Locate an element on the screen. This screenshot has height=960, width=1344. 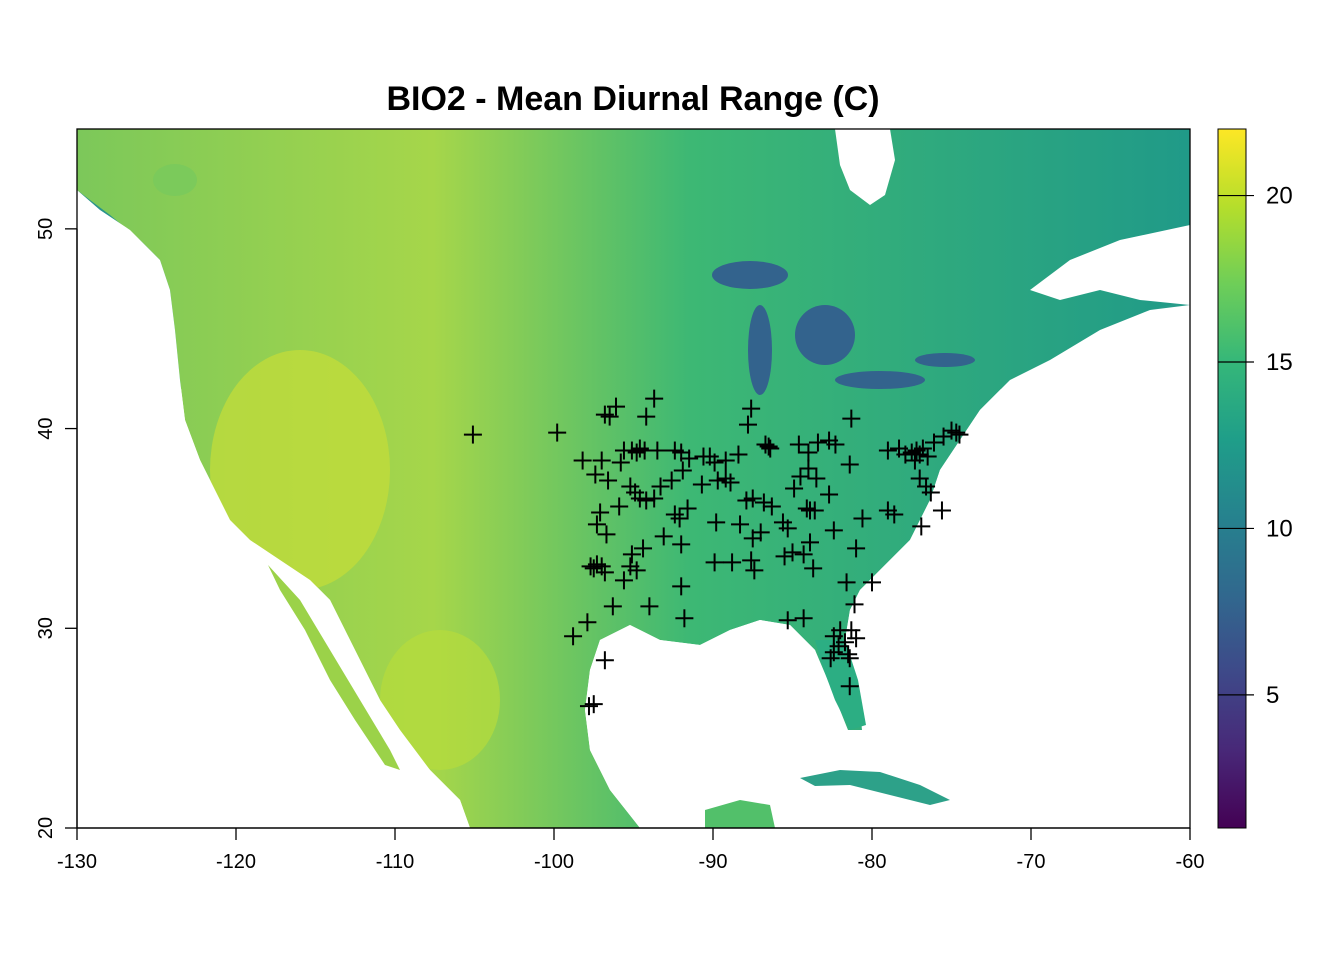
gulf-st-lawrence is located at coordinates (1110, 265).